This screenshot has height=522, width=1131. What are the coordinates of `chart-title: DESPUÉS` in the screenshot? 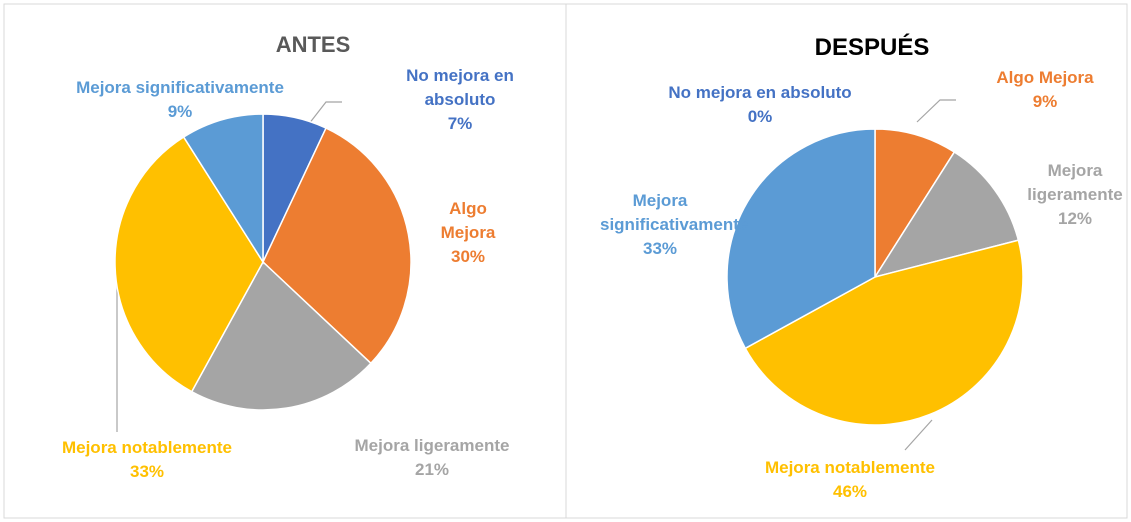 It's located at (872, 47).